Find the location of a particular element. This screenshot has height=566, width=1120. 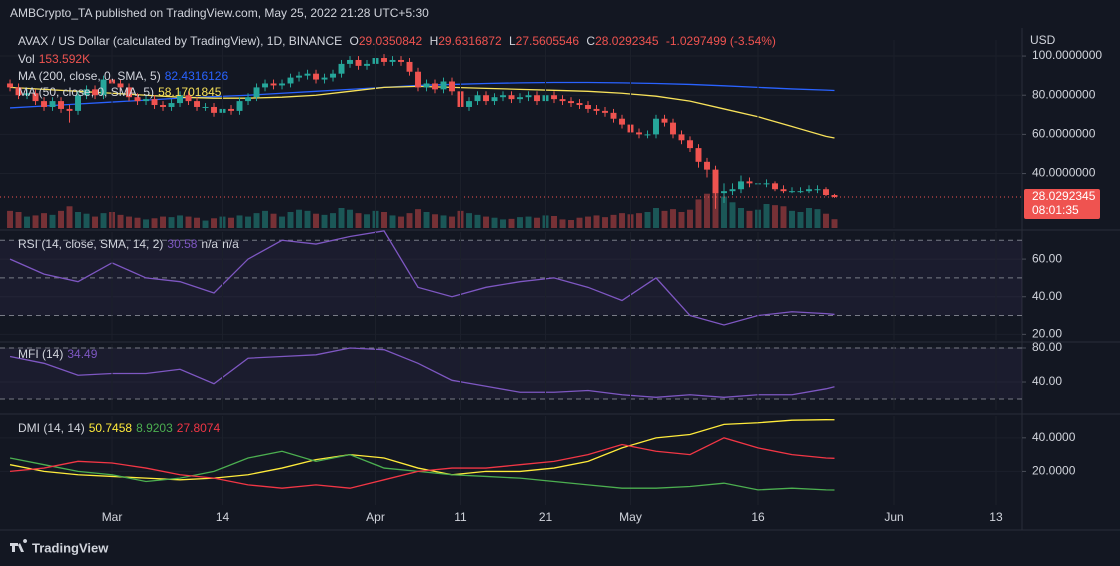

o-letter: O is located at coordinates (354, 41).